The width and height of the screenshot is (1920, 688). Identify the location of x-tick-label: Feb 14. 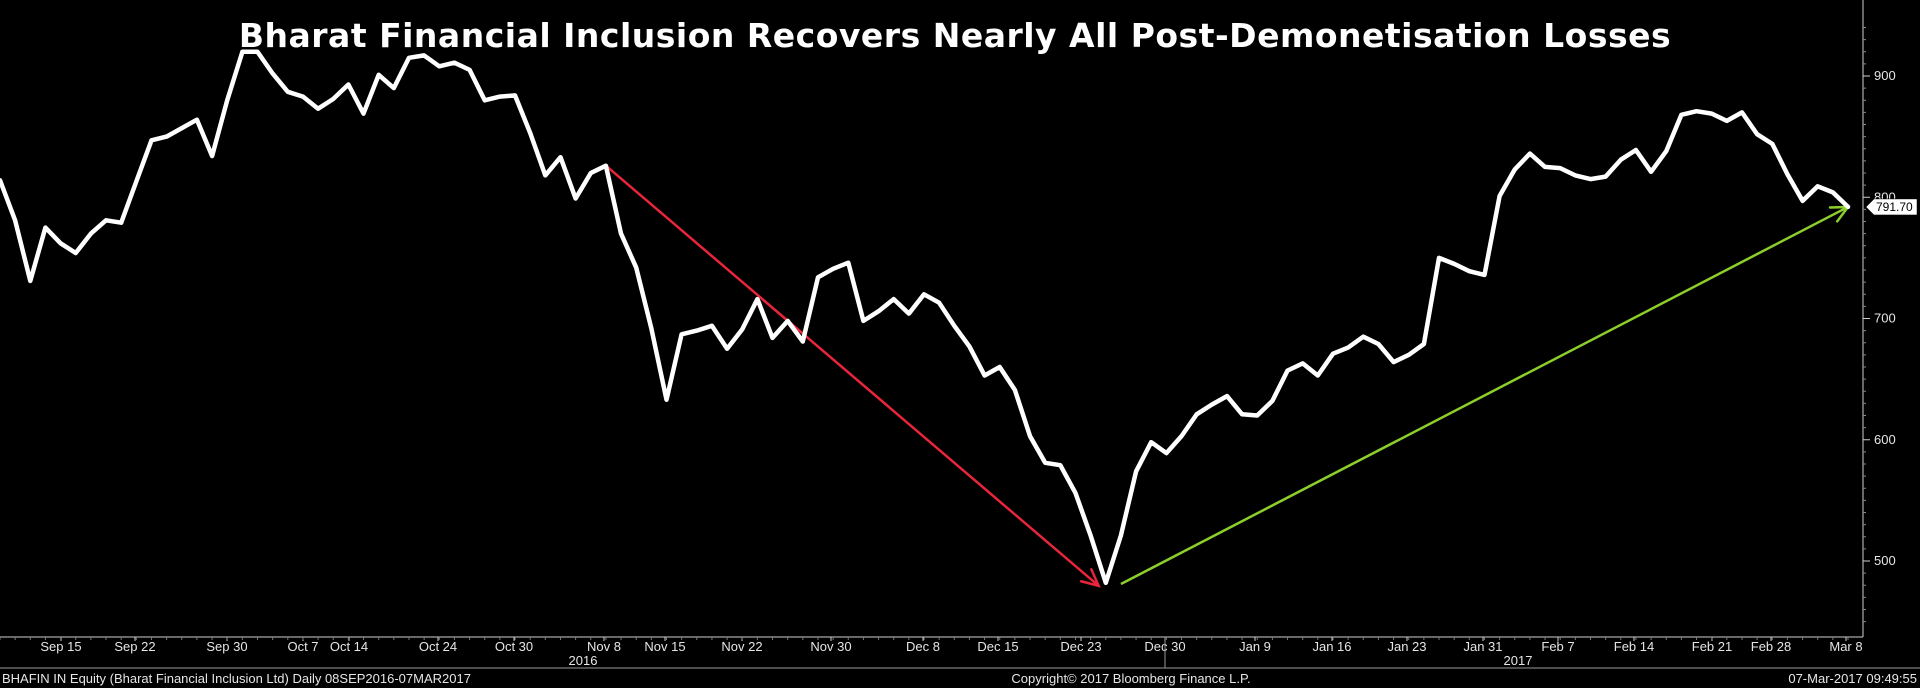
(1634, 646).